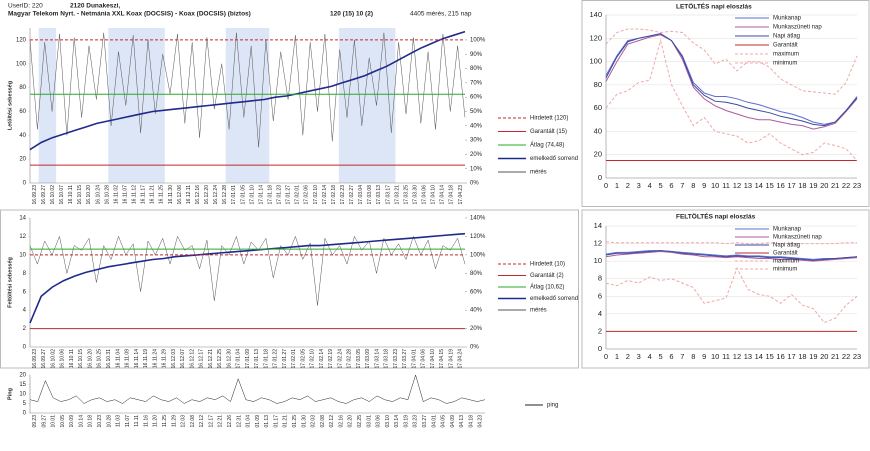  What do you see at coordinates (54, 421) in the screenshot?
I see `x-tick-label: 10.01` at bounding box center [54, 421].